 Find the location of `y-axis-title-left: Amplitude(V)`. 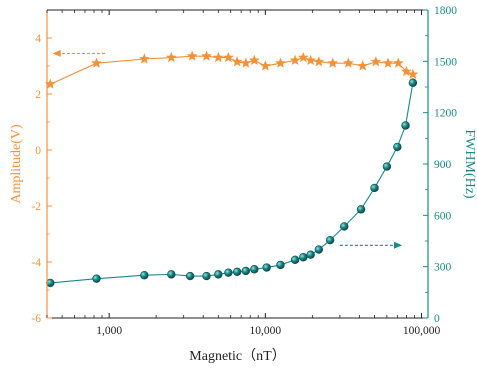

y-axis-title-left: Amplitude(V) is located at coordinates (16, 164).